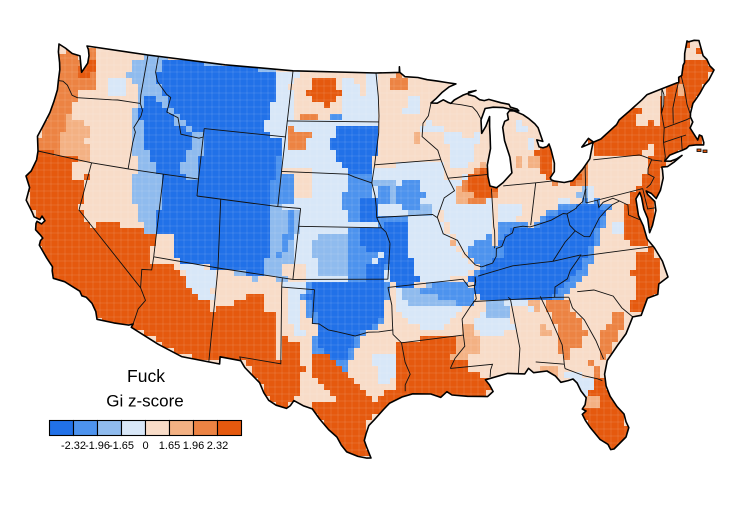 Image resolution: width=750 pixels, height=505 pixels. I want to click on svg-text: Gi z-score, so click(144, 401).